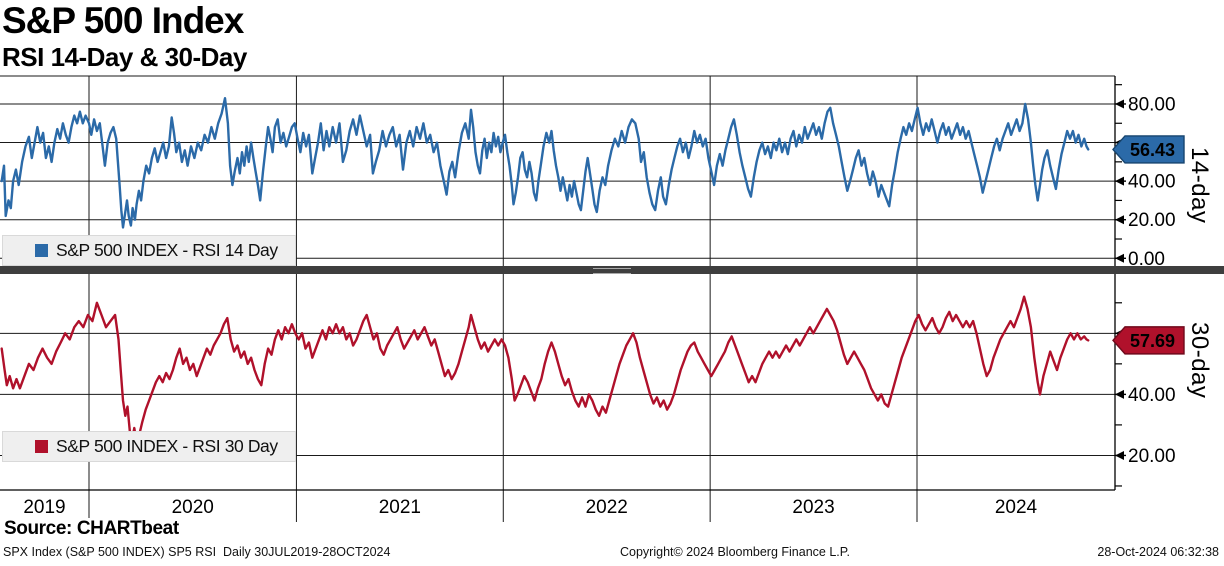 The height and width of the screenshot is (566, 1224). I want to click on last-value-label: 57.69, so click(1152, 341).